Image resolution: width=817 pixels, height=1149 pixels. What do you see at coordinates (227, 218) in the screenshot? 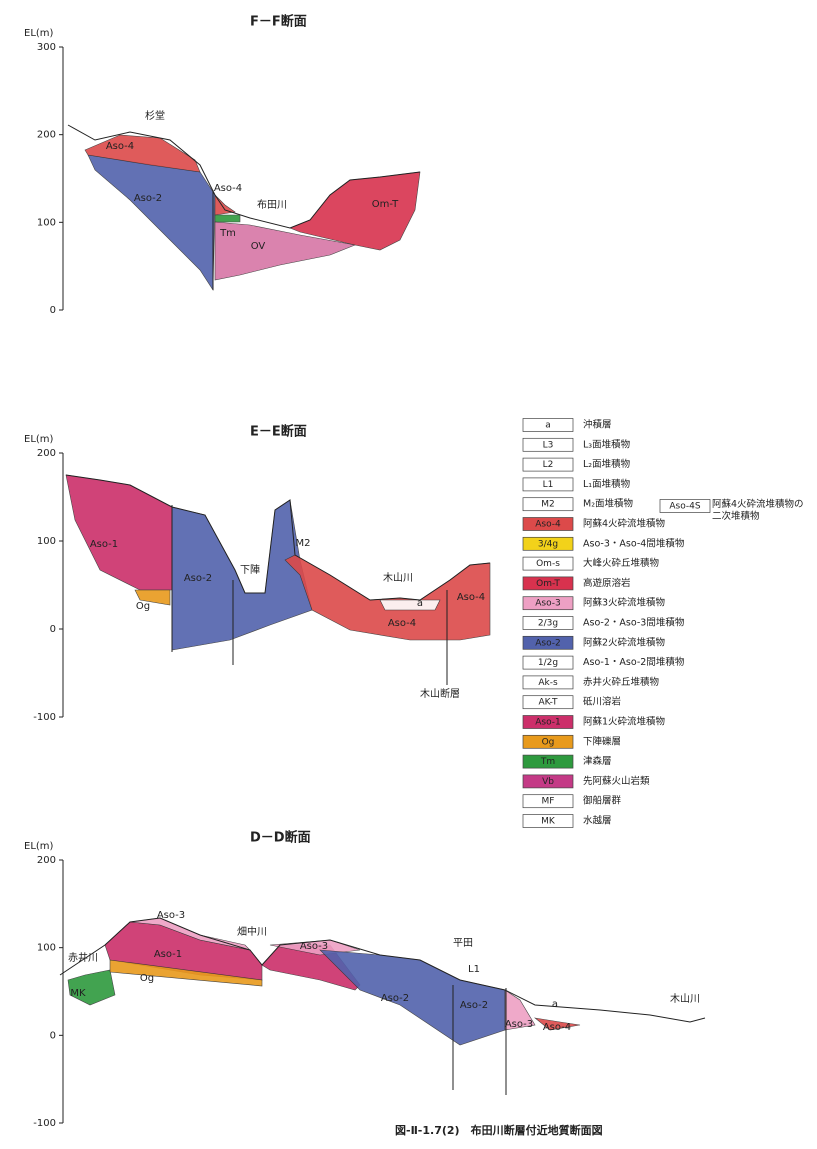
I see `unit-tm` at bounding box center [227, 218].